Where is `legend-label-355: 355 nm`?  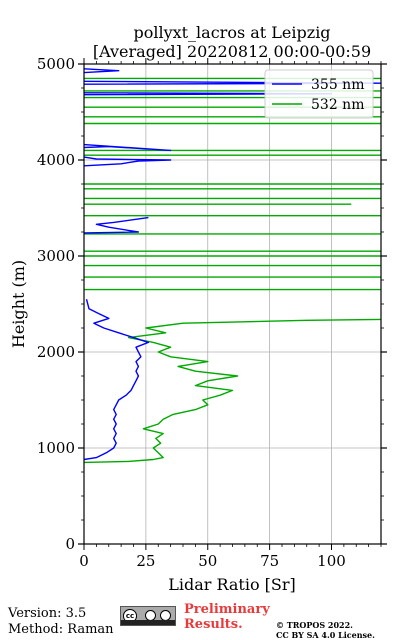 legend-label-355: 355 nm is located at coordinates (337, 85).